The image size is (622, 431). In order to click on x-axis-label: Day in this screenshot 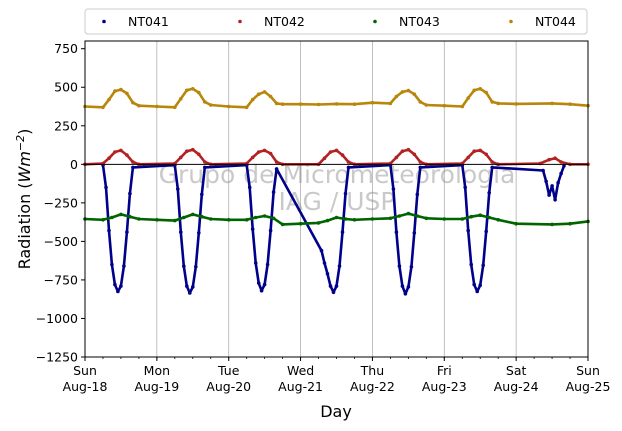, I will do `click(336, 411)`.